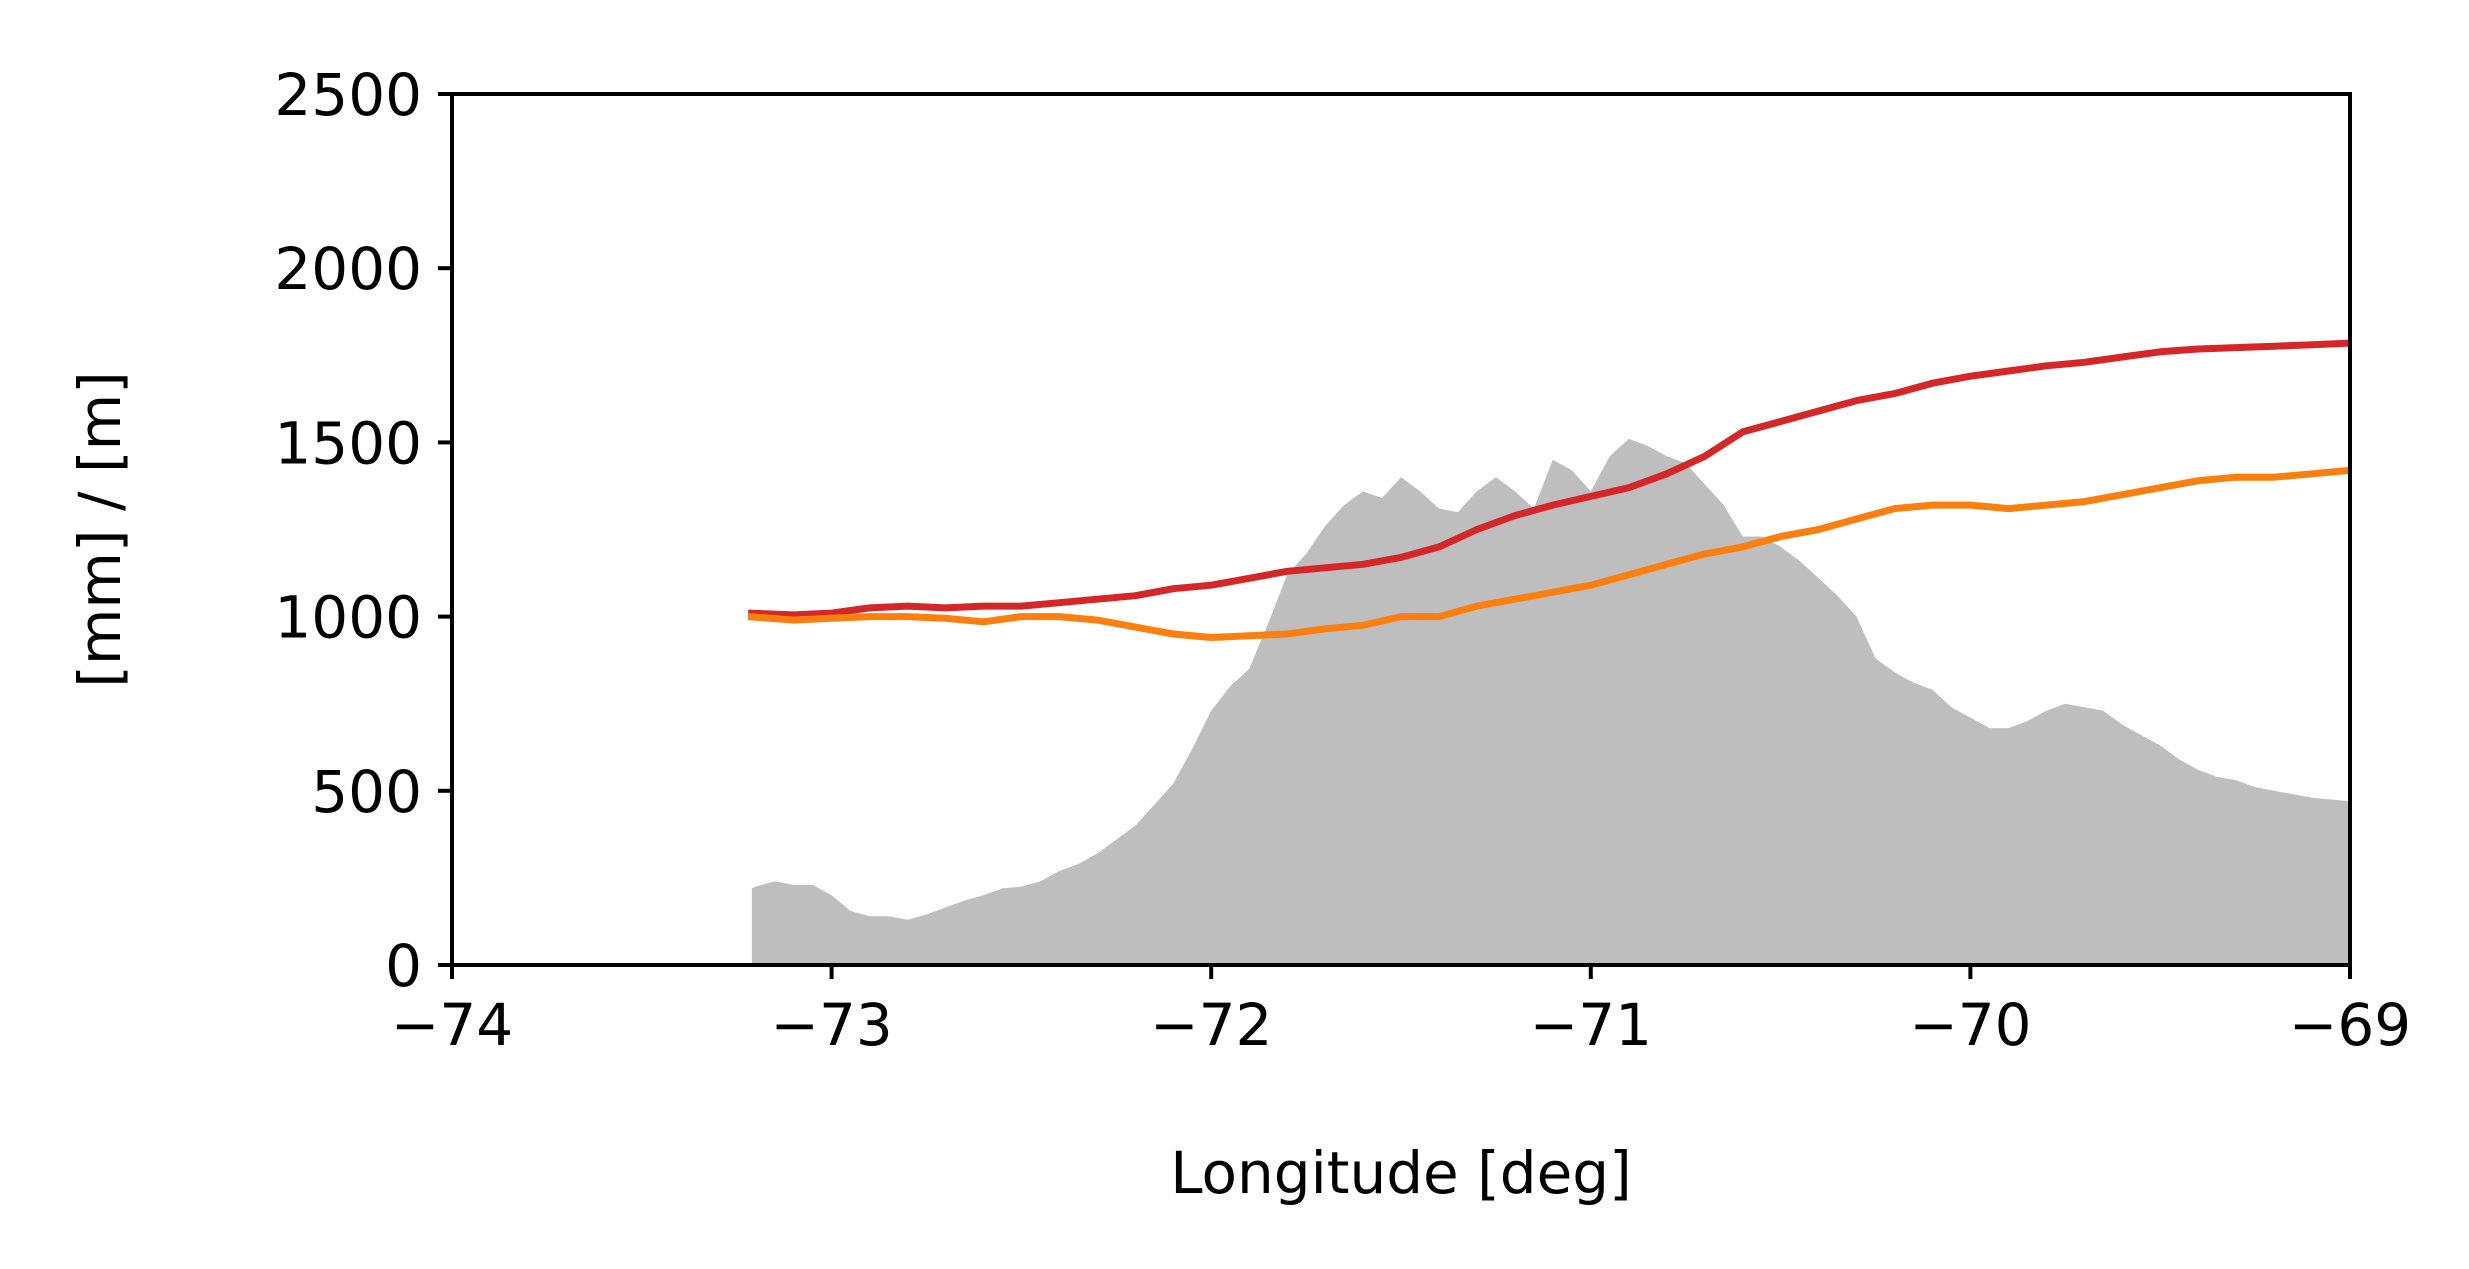 The height and width of the screenshot is (1269, 2469). I want to click on x-tick-label: −74, so click(452, 1025).